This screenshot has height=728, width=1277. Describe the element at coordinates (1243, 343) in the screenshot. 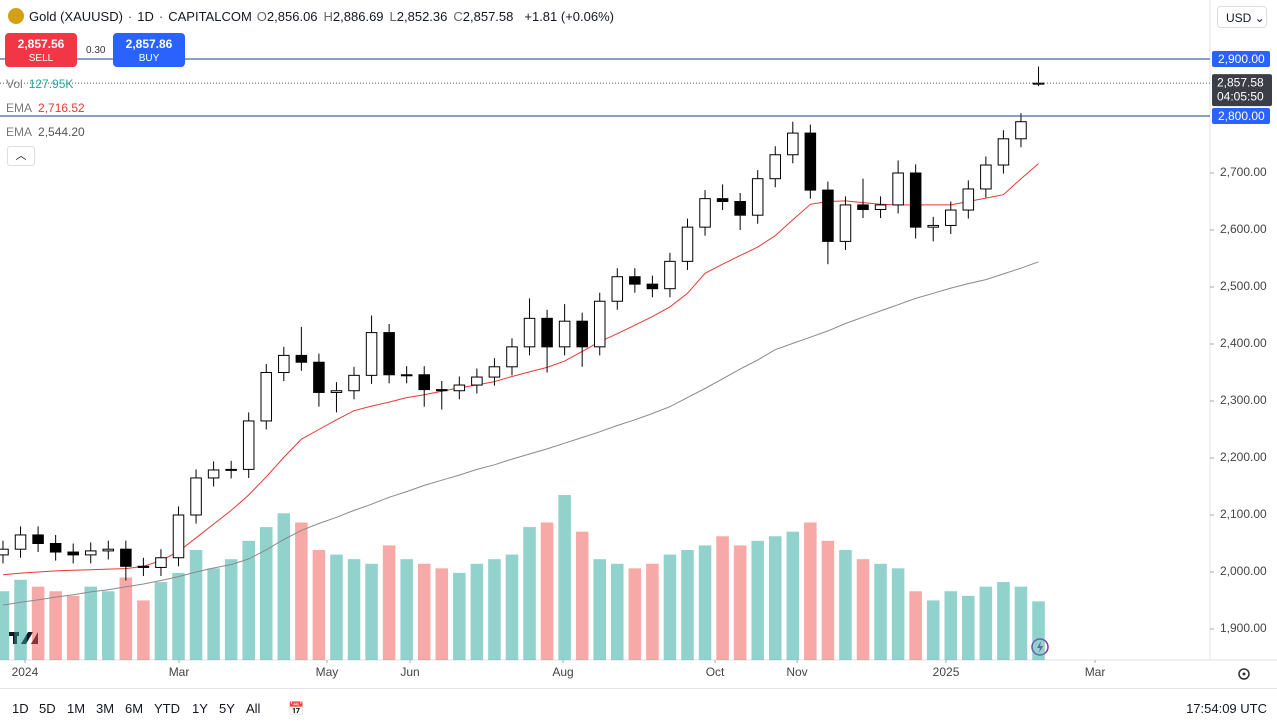

I see `y-tick-label: 2,400.00` at that location.